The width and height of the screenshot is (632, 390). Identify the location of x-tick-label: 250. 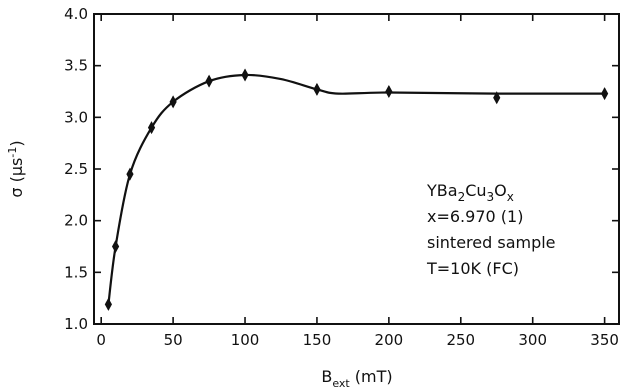
(460, 340).